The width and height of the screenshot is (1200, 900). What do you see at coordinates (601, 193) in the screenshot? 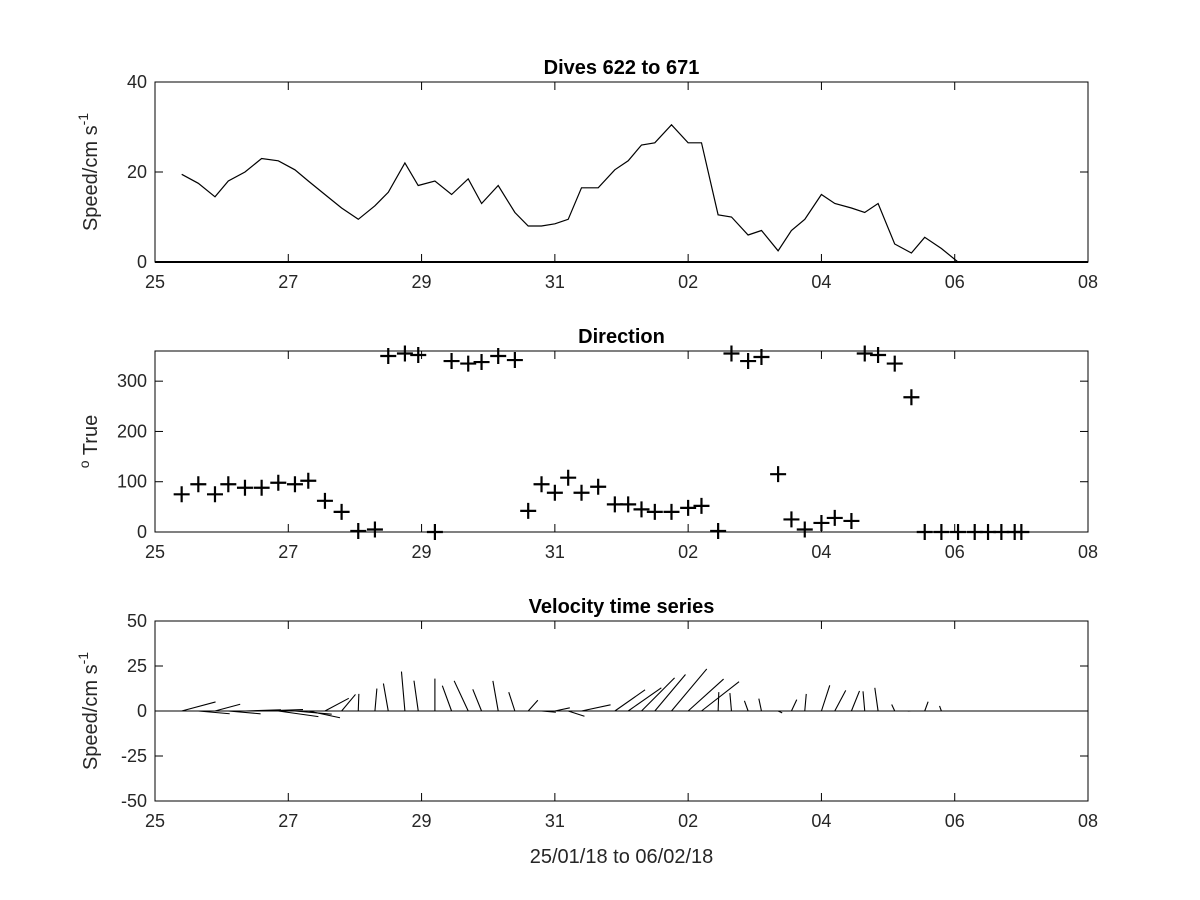
I see `speed-series-line` at bounding box center [601, 193].